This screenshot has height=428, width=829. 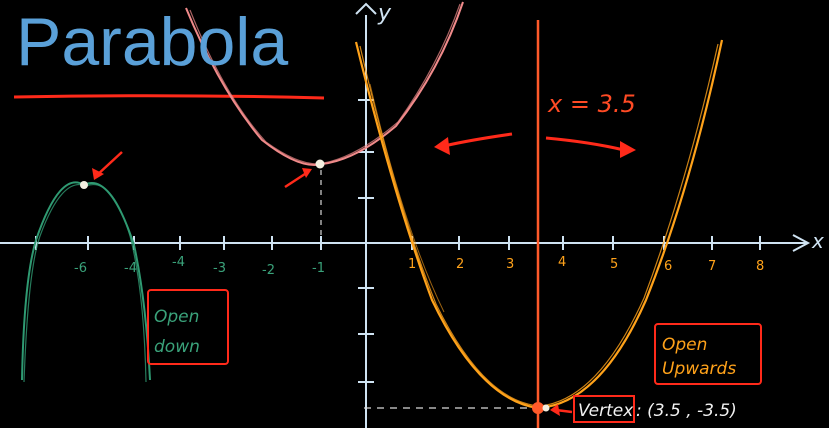 I want to click on left-tick-neg6: -6, so click(x=80, y=268).